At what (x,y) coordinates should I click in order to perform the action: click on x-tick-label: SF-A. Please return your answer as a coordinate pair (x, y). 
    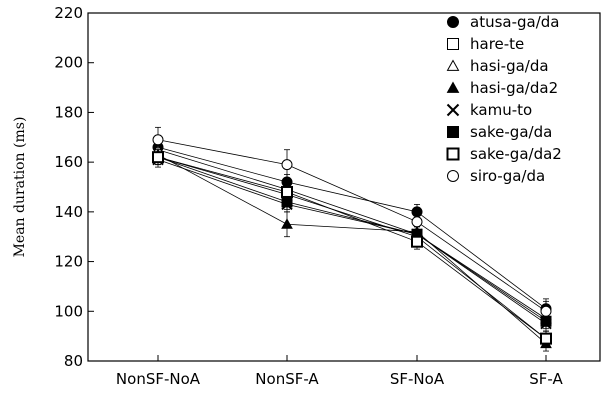
    Looking at the image, I should click on (546, 379).